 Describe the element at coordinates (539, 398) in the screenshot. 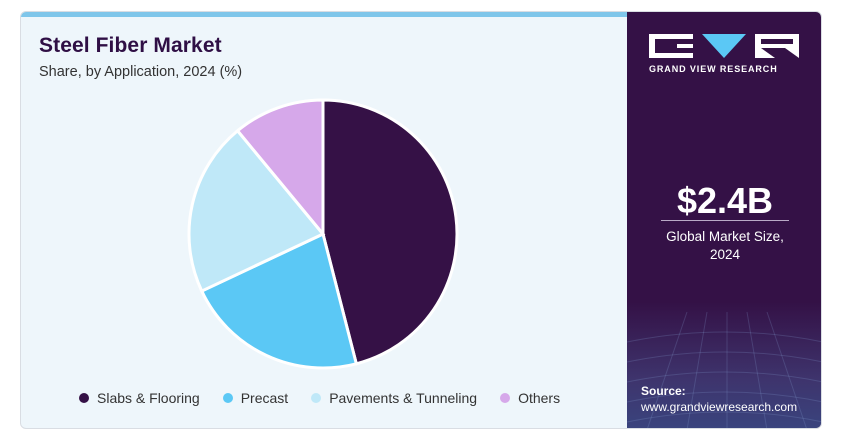

I see `legend-label: Others` at that location.